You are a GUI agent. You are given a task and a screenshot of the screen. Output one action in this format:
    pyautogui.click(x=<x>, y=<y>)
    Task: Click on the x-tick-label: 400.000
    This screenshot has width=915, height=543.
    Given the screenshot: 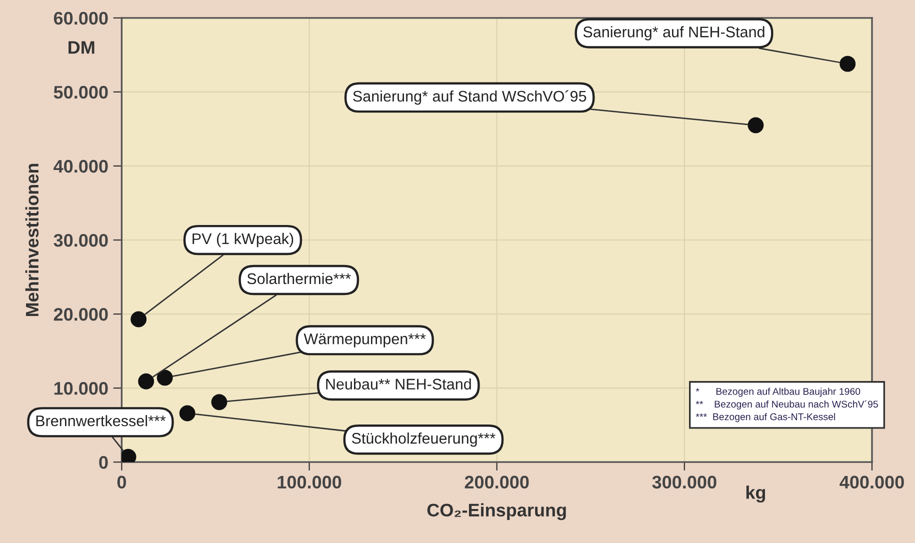 What is the action you would take?
    pyautogui.click(x=872, y=482)
    